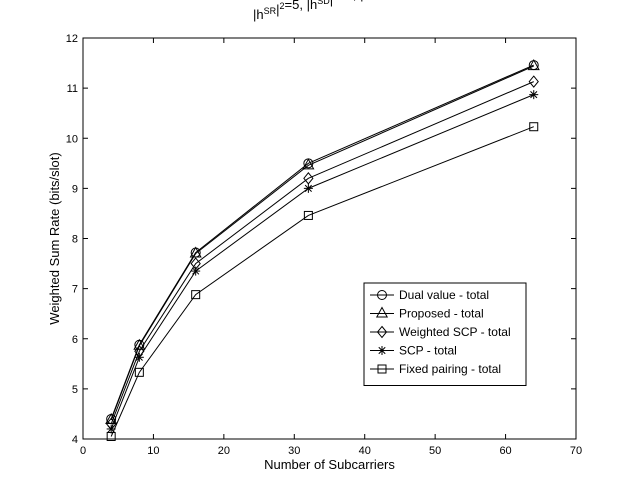 Image resolution: width=640 pixels, height=494 pixels. What do you see at coordinates (455, 332) in the screenshot?
I see `legend-label: Weighted SCP - total` at bounding box center [455, 332].